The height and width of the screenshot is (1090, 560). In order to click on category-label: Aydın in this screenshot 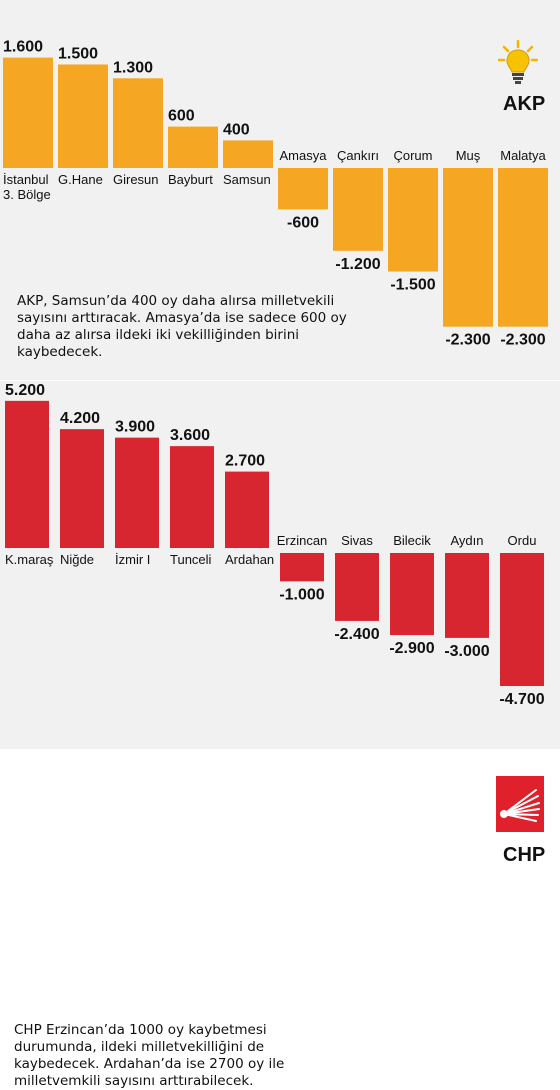, I will do `click(466, 540)`.